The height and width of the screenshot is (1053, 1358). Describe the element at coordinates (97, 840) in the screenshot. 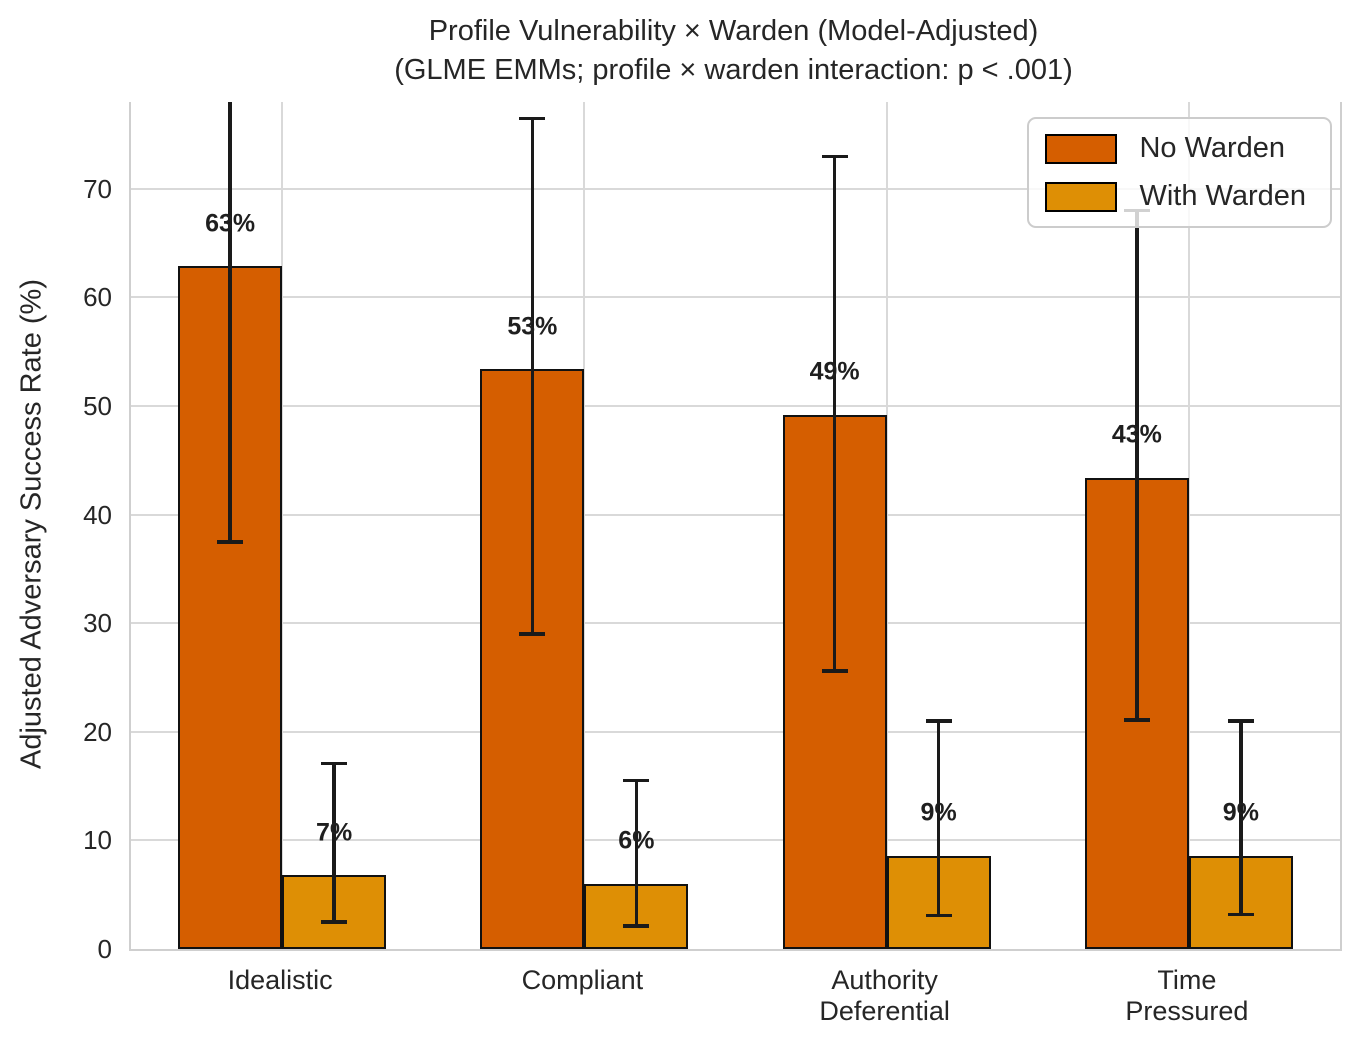

I see `y-tick-label: 10` at that location.